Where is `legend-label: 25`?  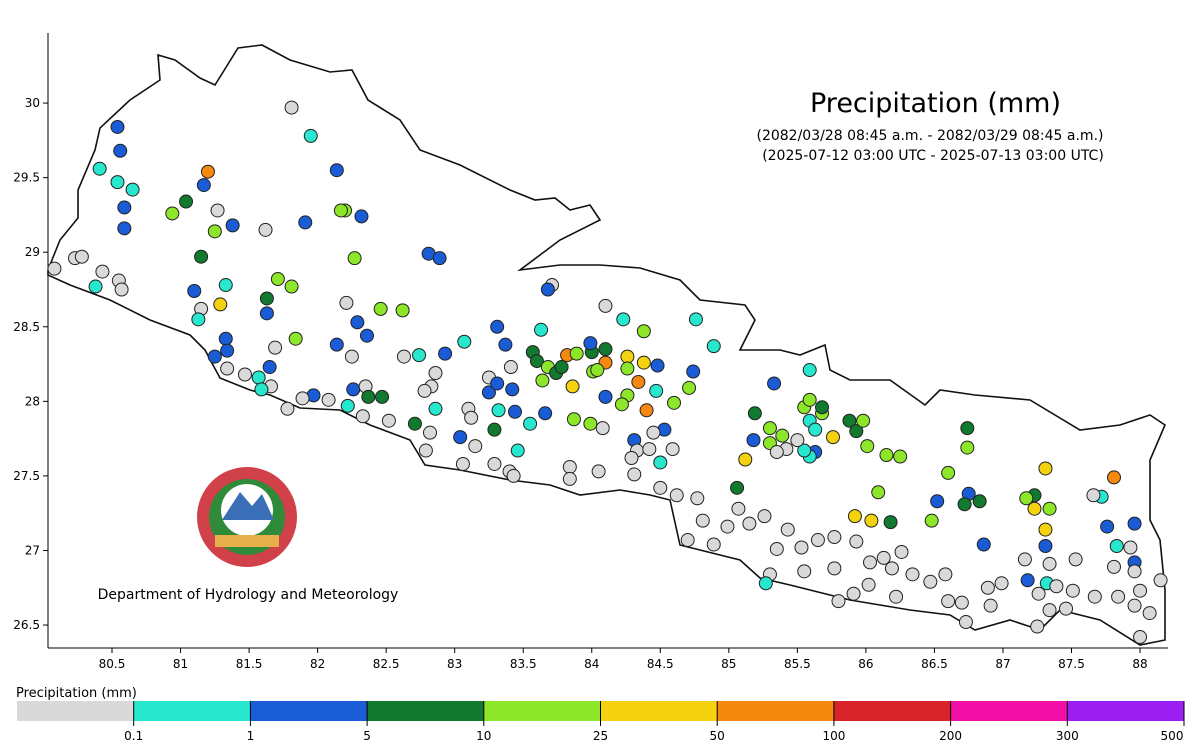 legend-label: 25 is located at coordinates (600, 736).